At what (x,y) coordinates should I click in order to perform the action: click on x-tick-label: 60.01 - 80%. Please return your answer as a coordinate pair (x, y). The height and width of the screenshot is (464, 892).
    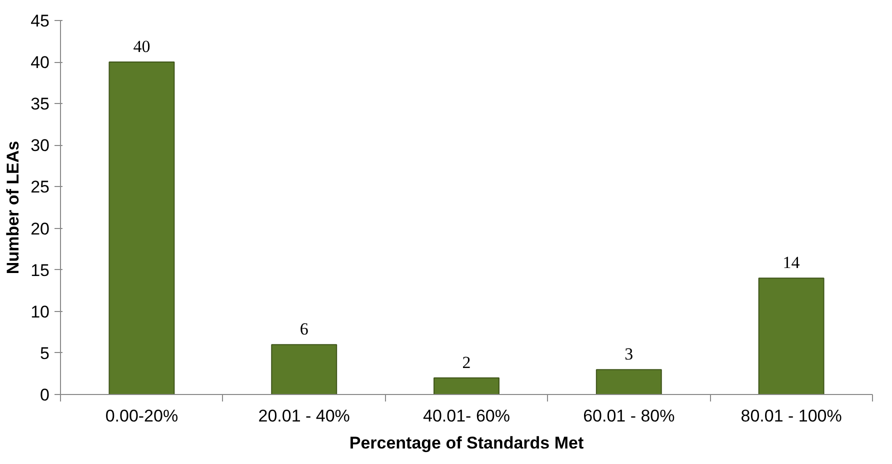
    Looking at the image, I should click on (629, 416).